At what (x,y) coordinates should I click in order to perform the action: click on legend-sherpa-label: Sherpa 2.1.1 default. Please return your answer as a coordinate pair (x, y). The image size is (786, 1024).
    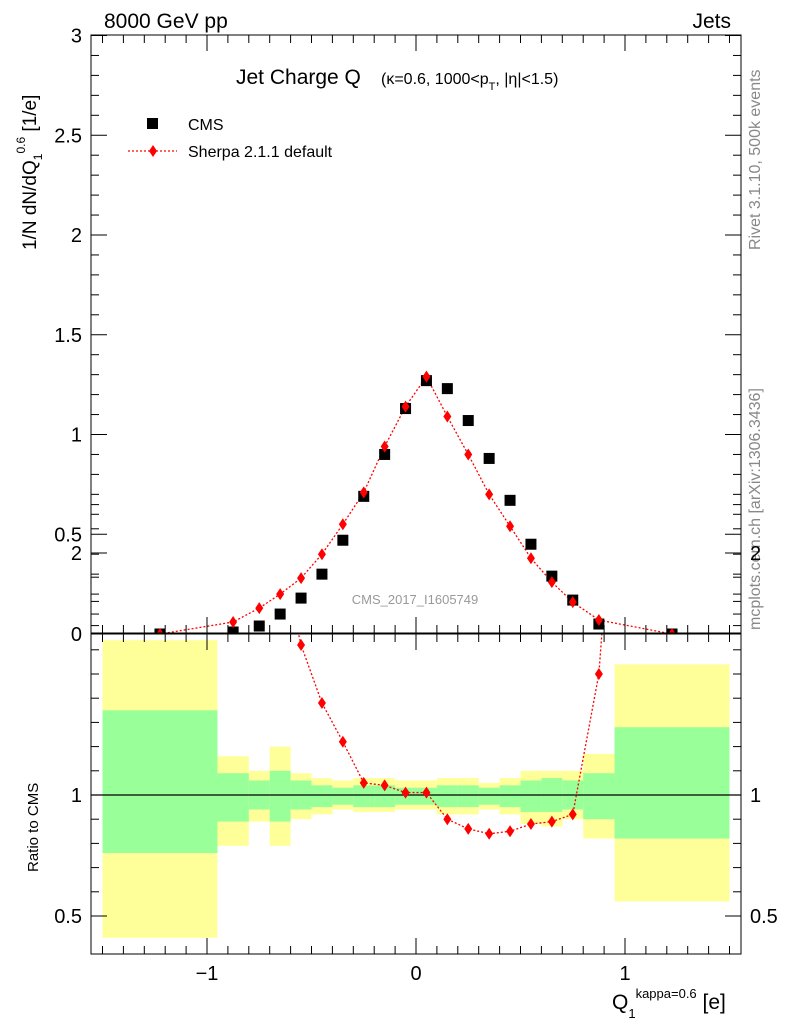
    Looking at the image, I should click on (260, 152).